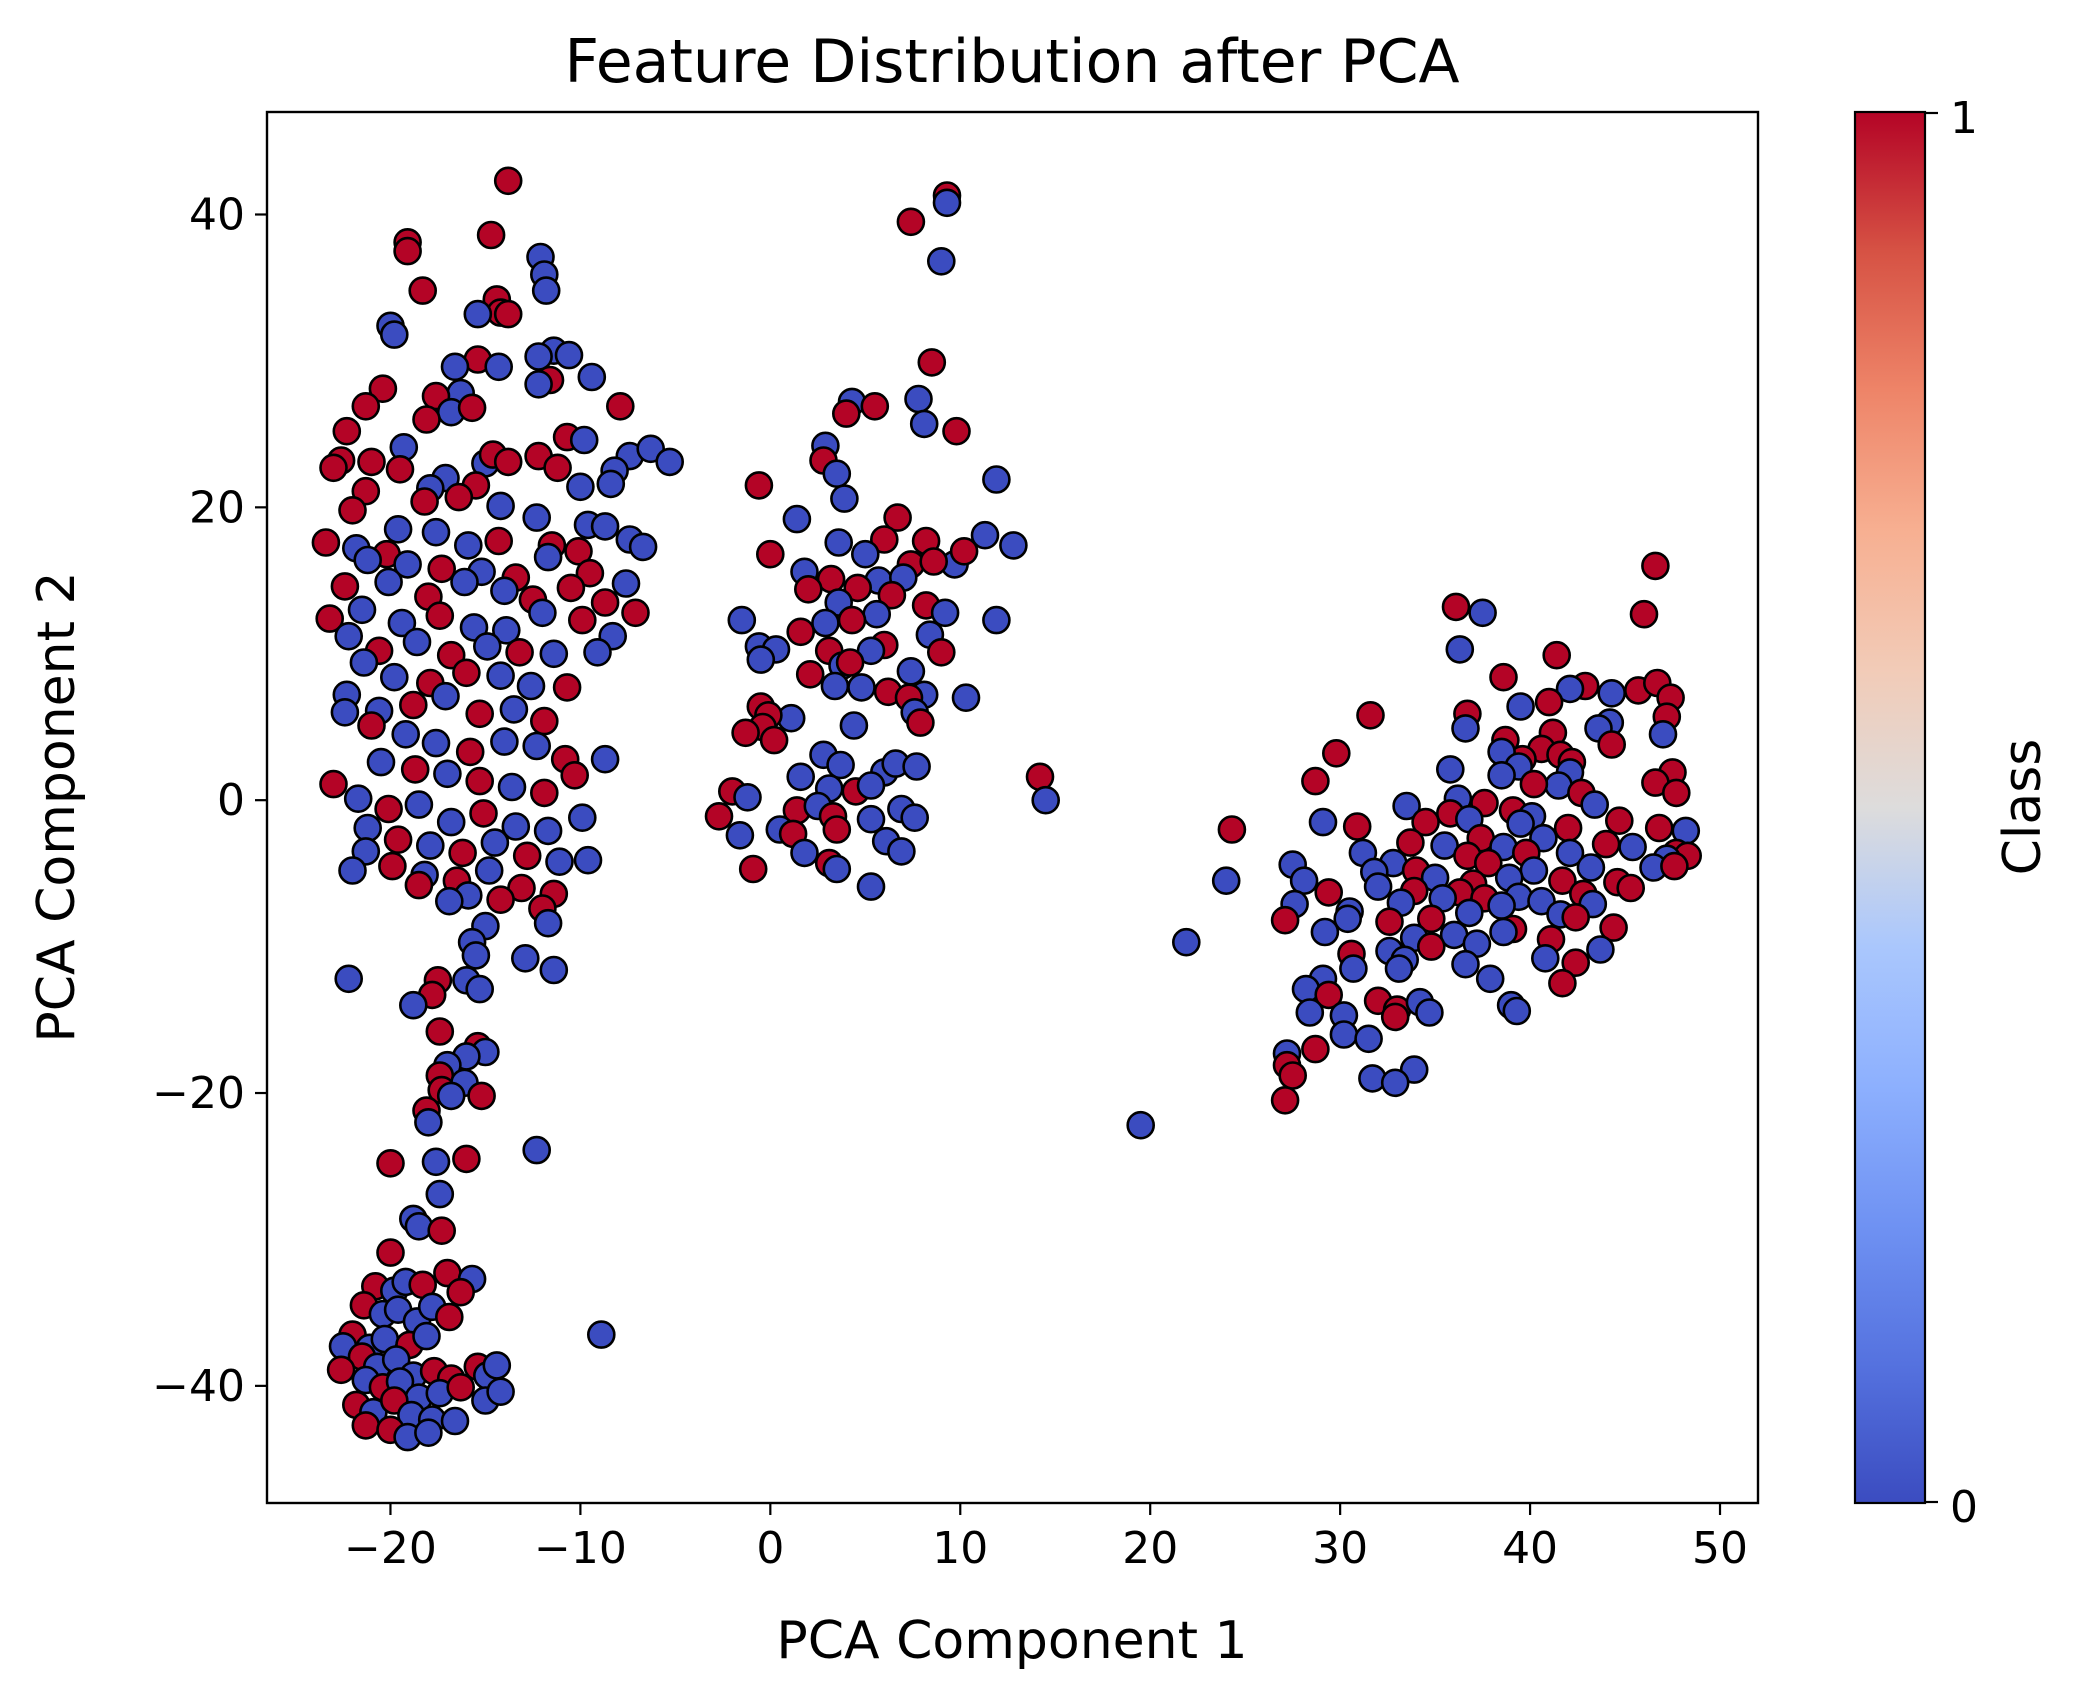 The height and width of the screenshot is (1696, 2094). I want to click on y-tick-label: 0, so click(231, 800).